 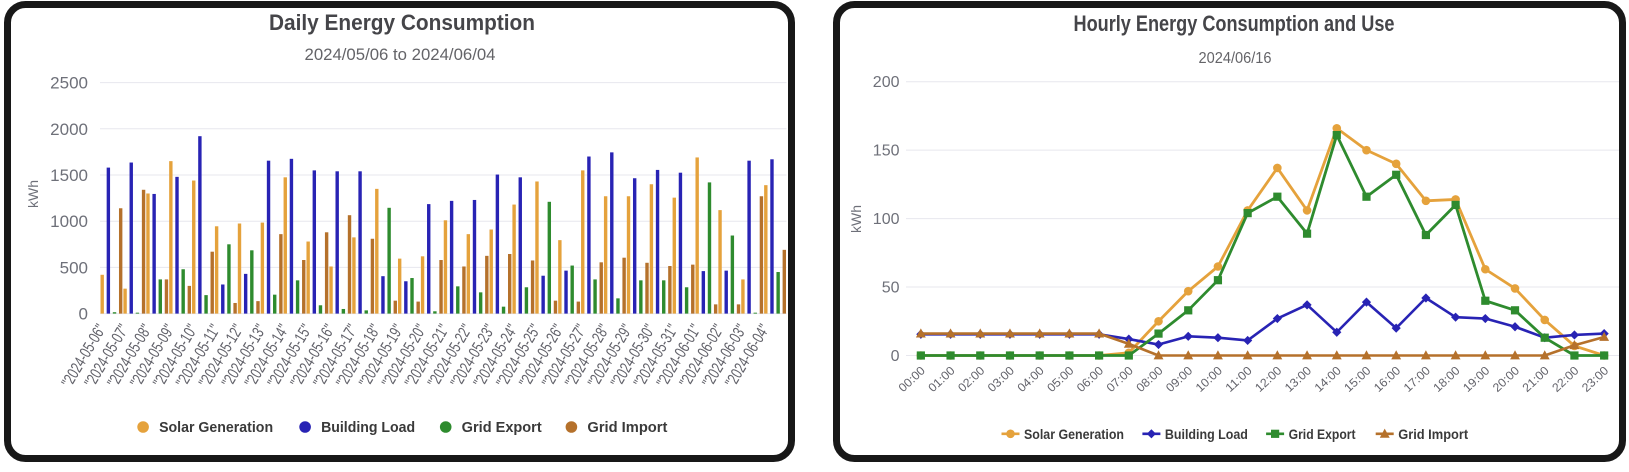 What do you see at coordinates (886, 82) in the screenshot?
I see `svg-text: 200` at bounding box center [886, 82].